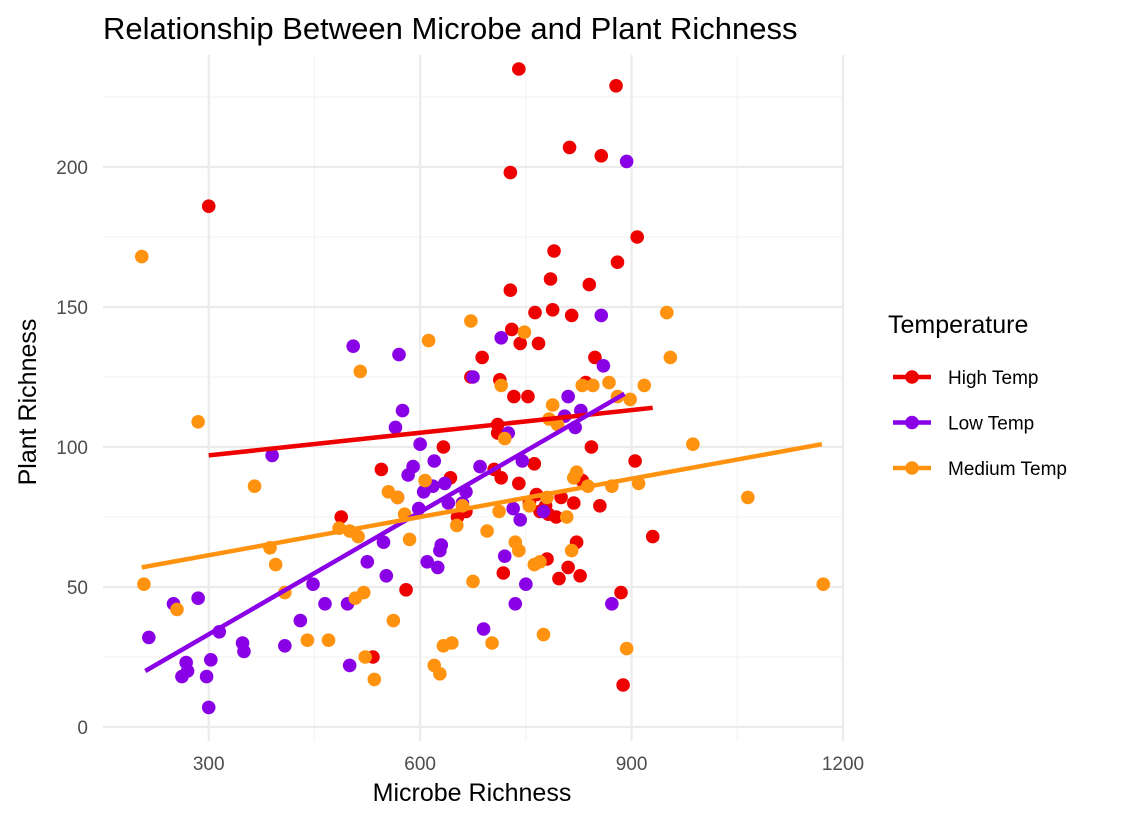  Describe the element at coordinates (77, 588) in the screenshot. I see `y-tick-label: 50` at that location.